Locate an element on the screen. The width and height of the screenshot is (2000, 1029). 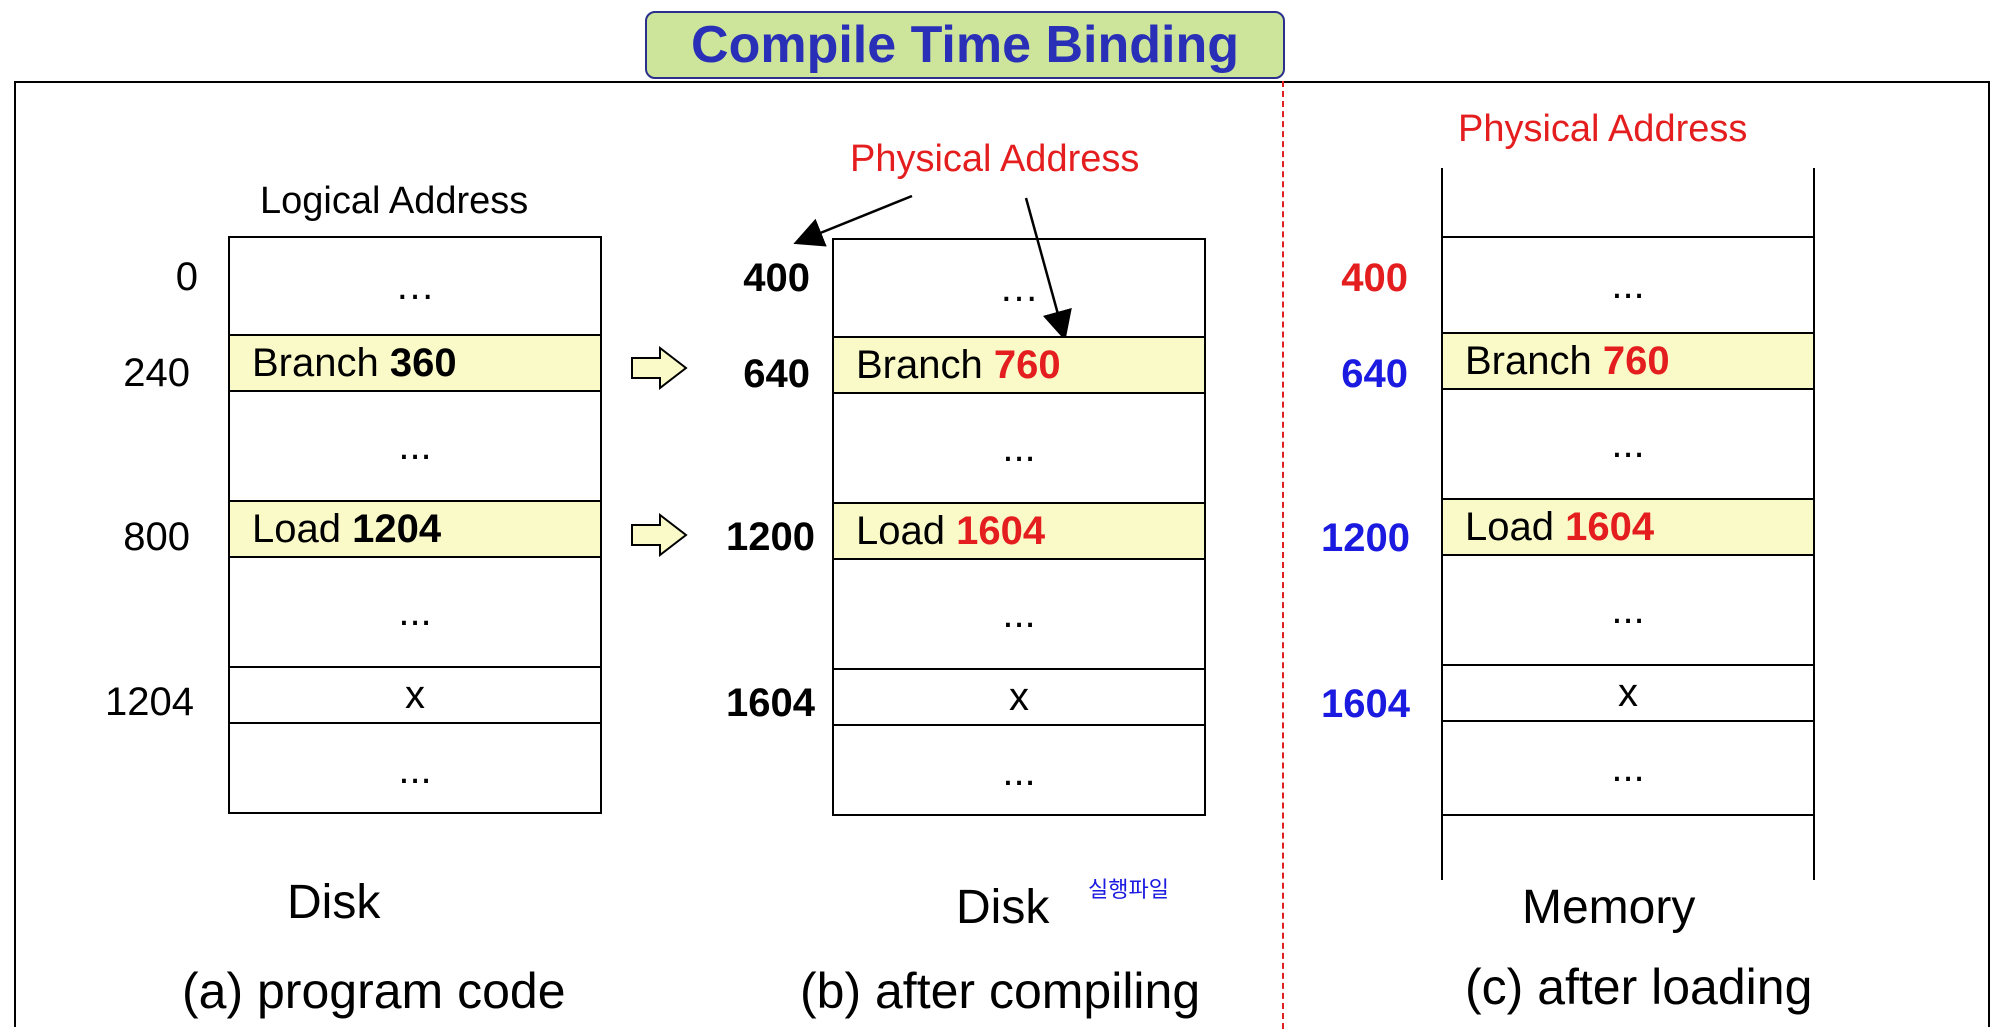
address-a-1: 240 is located at coordinates (156, 373).